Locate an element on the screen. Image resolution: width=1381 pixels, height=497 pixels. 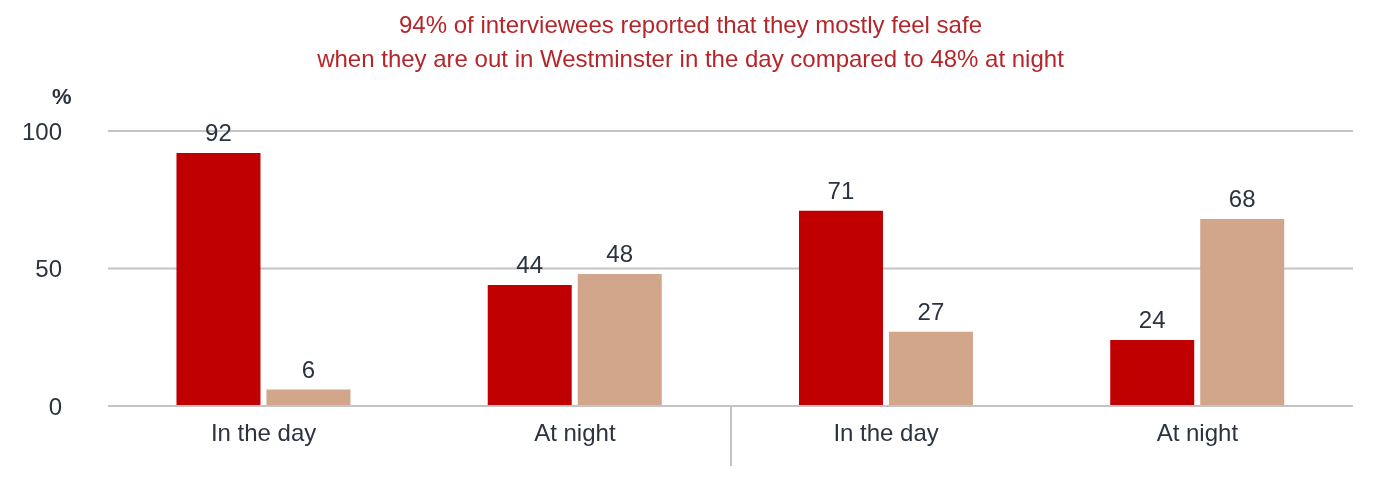
y-tick-label: 100 is located at coordinates (41, 131).